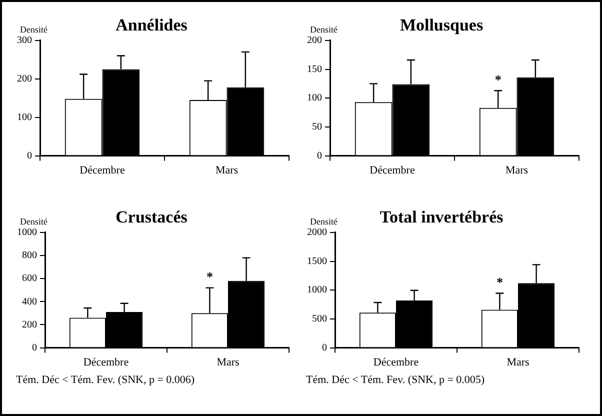 This screenshot has width=602, height=416. What do you see at coordinates (317, 232) in the screenshot?
I see `y-tick-label: 2000` at bounding box center [317, 232].